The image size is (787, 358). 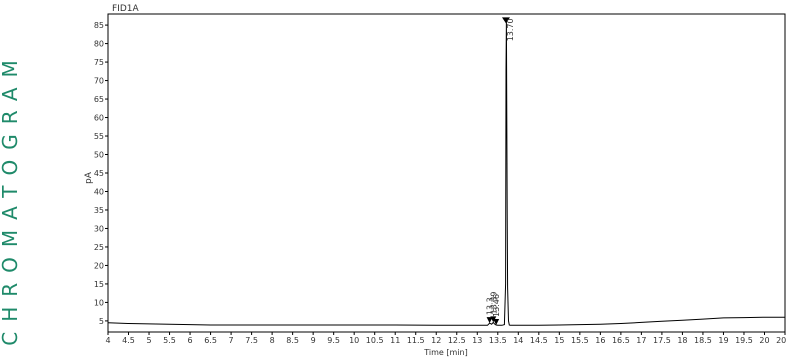 I want to click on x-tick-label: 11, so click(x=395, y=340).